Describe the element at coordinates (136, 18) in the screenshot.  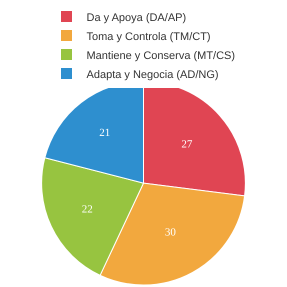
I see `legend-label: Da y Apoya (DA/AP)` at that location.